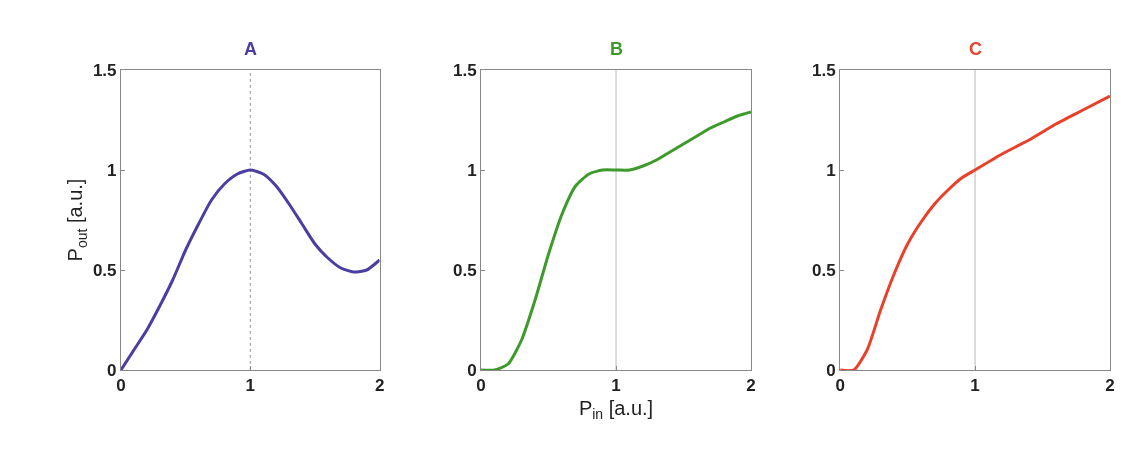 The width and height of the screenshot is (1125, 451). I want to click on x-axis-title: P$_{in}$ [a.u.], so click(616, 409).